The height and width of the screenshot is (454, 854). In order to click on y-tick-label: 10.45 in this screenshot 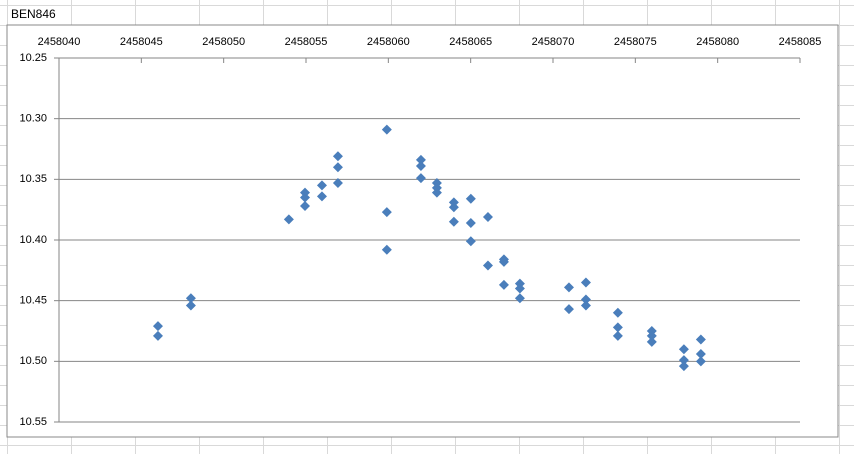, I will do `click(33, 301)`.